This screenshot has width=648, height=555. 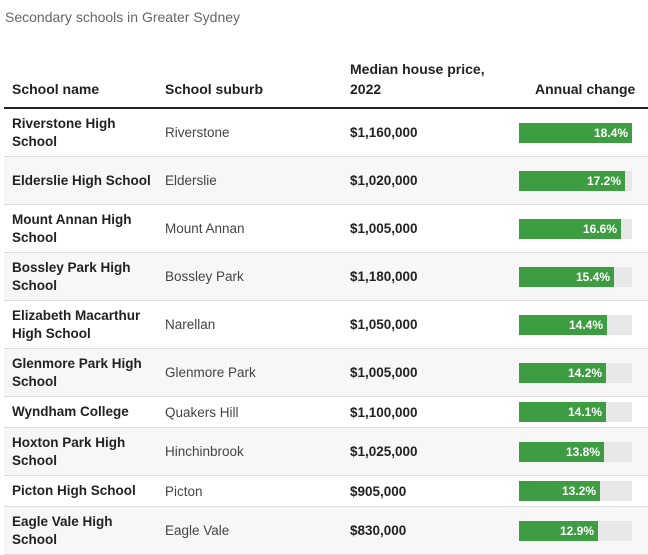 I want to click on school-name-cell: Picton High School, so click(x=74, y=490).